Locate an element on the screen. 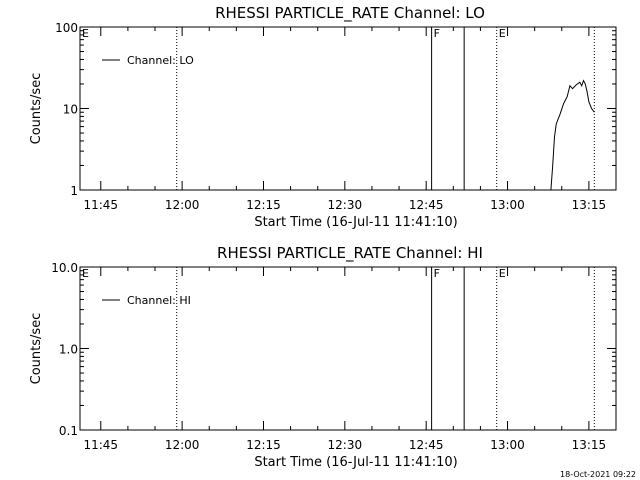  y-tick-label: 1.0 is located at coordinates (68, 350).